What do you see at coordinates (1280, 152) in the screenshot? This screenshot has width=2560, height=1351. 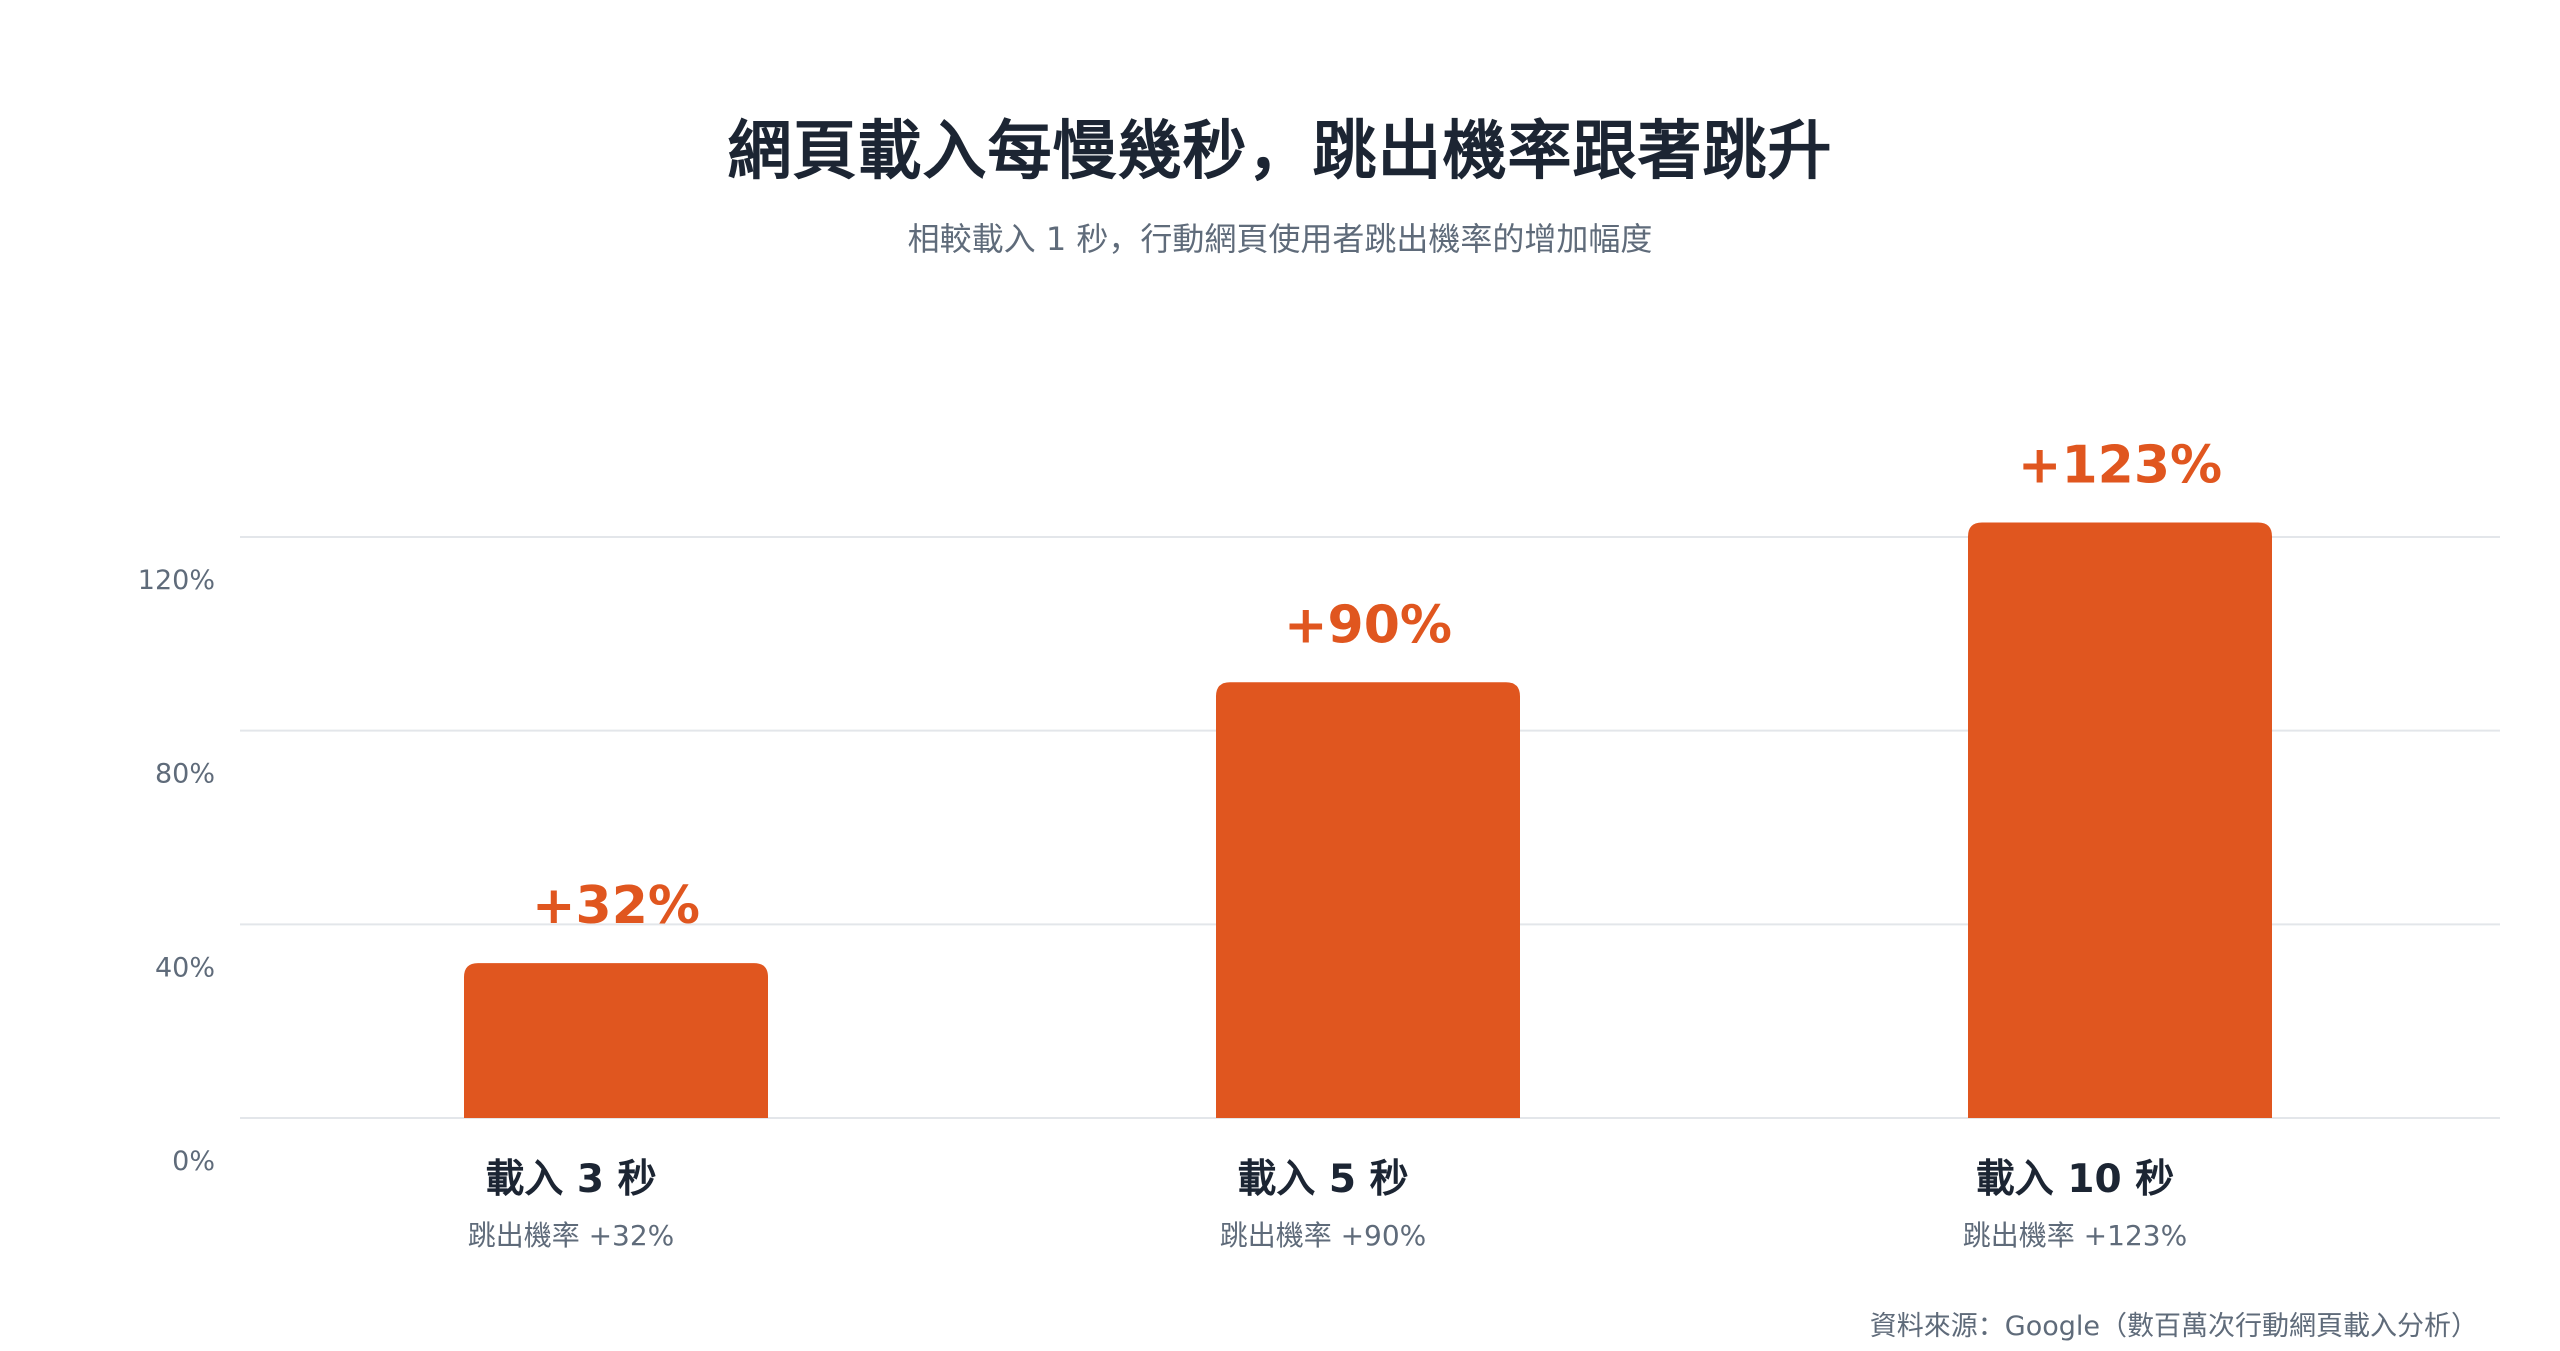 I see `chart-title: 網頁載入每慢幾秒，跳出機率跟著跳升` at bounding box center [1280, 152].